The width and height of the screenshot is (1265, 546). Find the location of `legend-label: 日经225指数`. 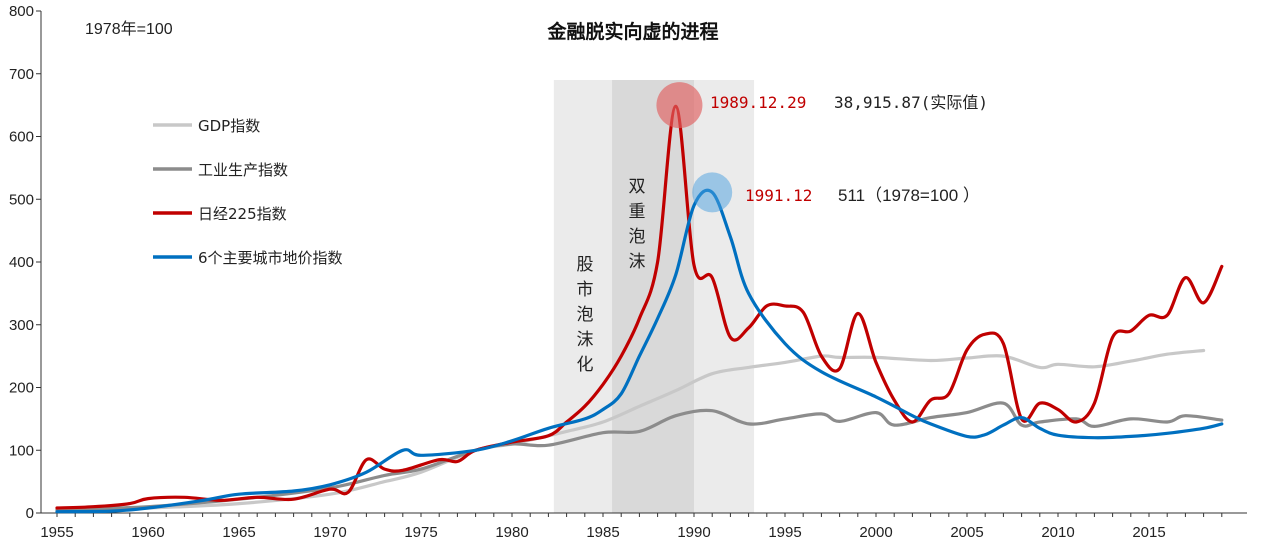

legend-label: 日经225指数 is located at coordinates (242, 214).